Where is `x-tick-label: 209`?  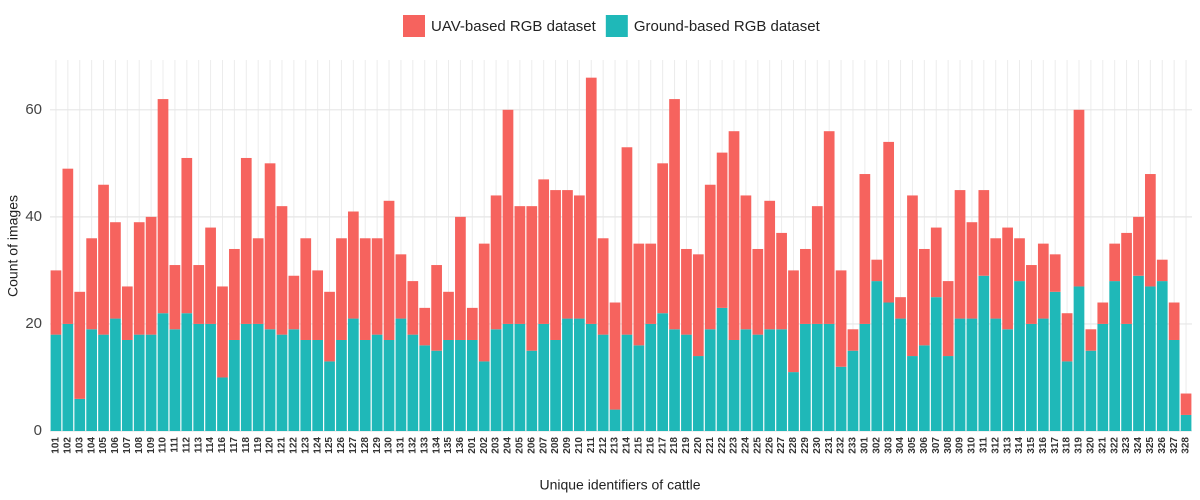 x-tick-label: 209 is located at coordinates (567, 445).